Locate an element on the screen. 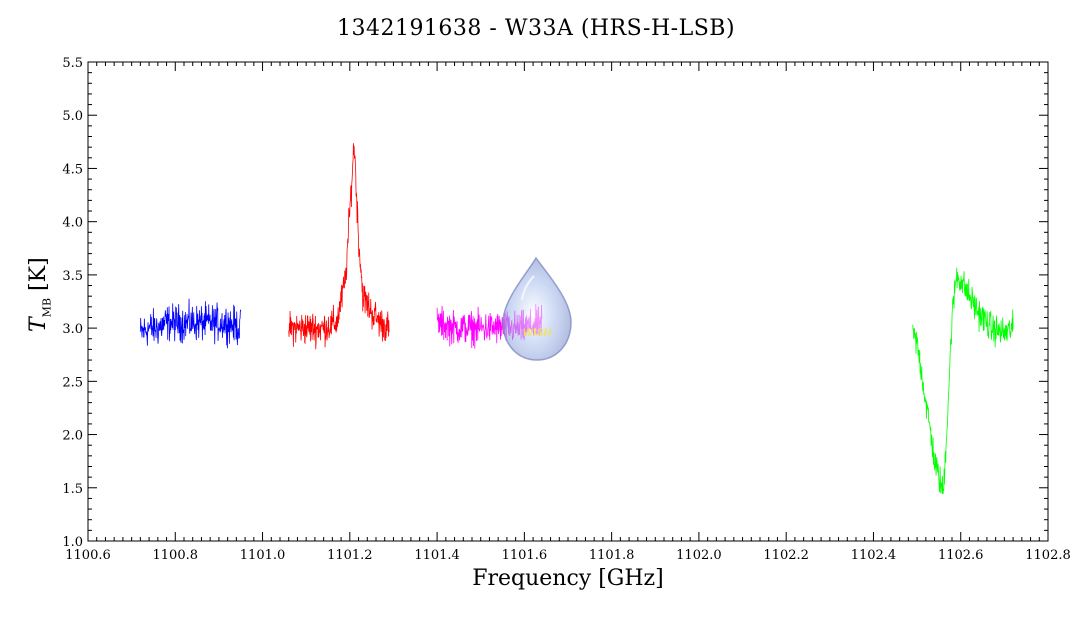 Image resolution: width=1072 pixels, height=618 pixels. x-tick-label: 1101.2 is located at coordinates (350, 555).